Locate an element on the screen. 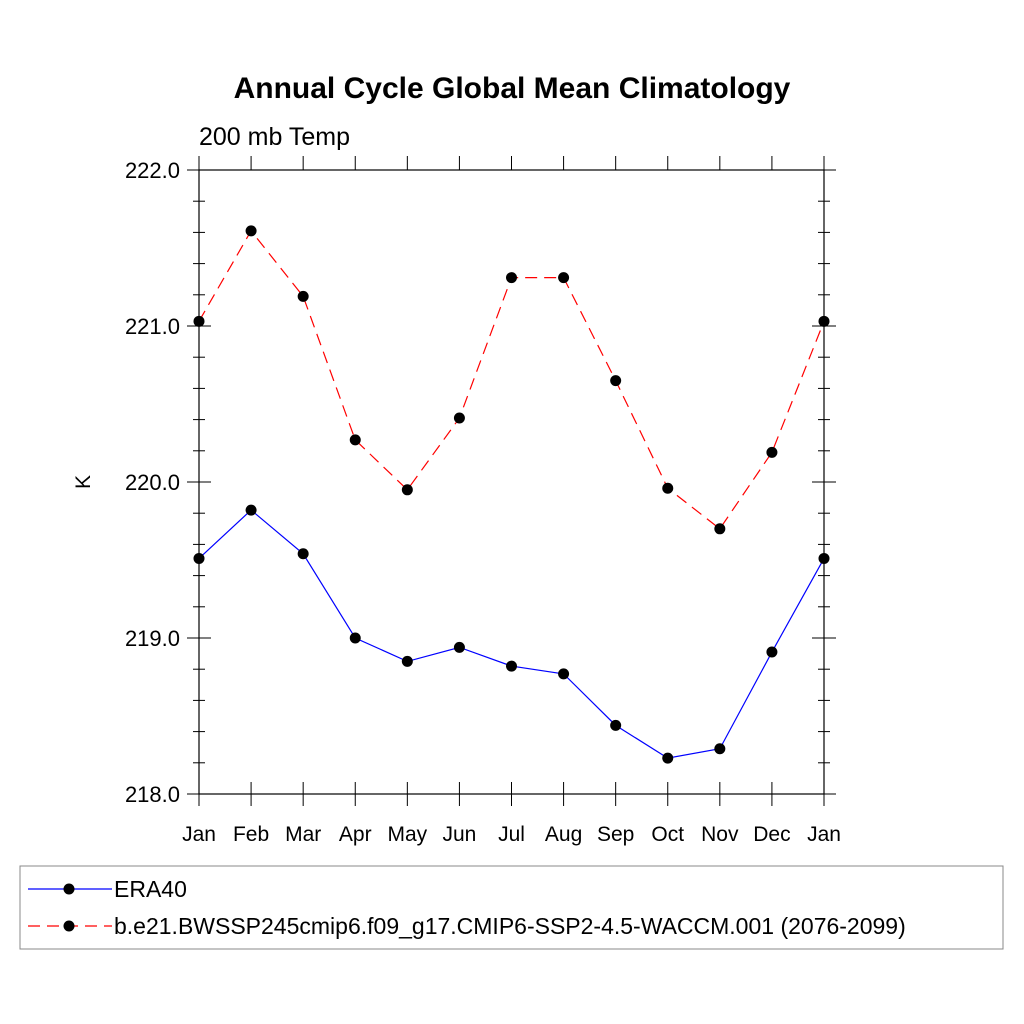 Image resolution: width=1024 pixels, height=1024 pixels. chart-subtitle: 200 mb Temp is located at coordinates (274, 137).